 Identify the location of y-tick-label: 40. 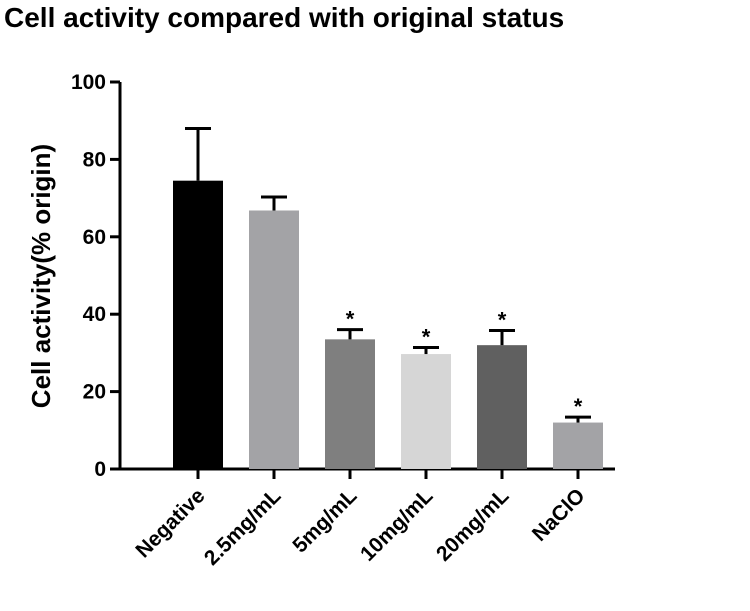
(94, 314).